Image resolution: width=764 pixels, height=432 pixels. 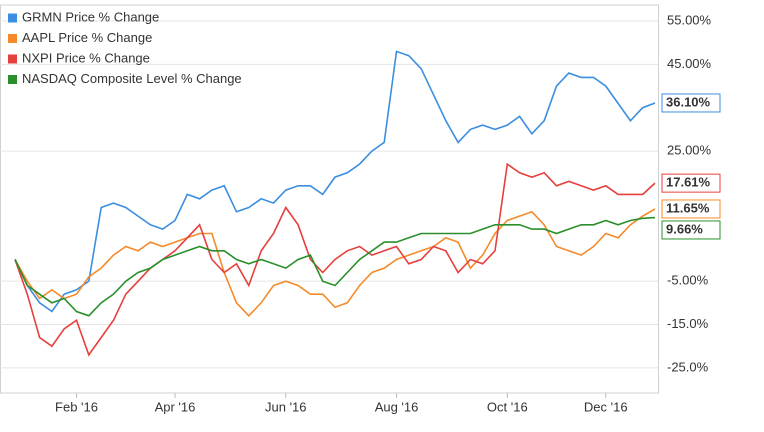 What do you see at coordinates (507, 406) in the screenshot?
I see `x-tick-label: Oct '16` at bounding box center [507, 406].